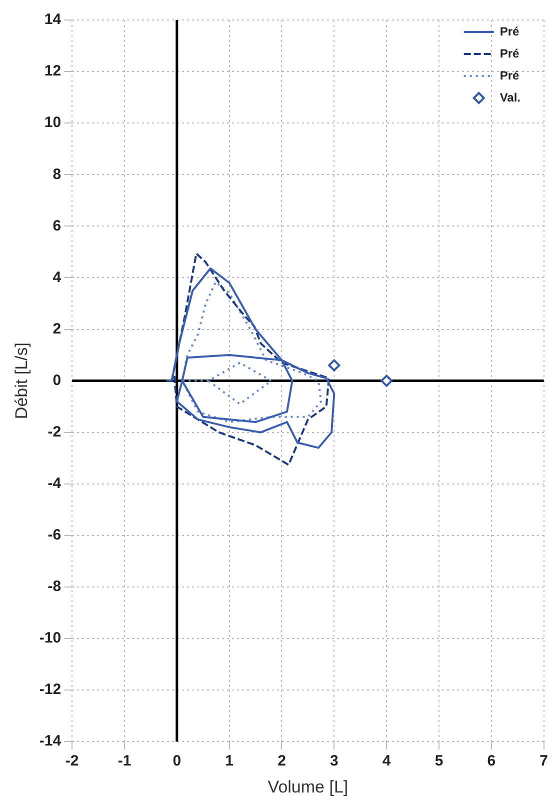 The image size is (559, 810). What do you see at coordinates (53, 19) in the screenshot?
I see `y-tick-label: 14` at bounding box center [53, 19].